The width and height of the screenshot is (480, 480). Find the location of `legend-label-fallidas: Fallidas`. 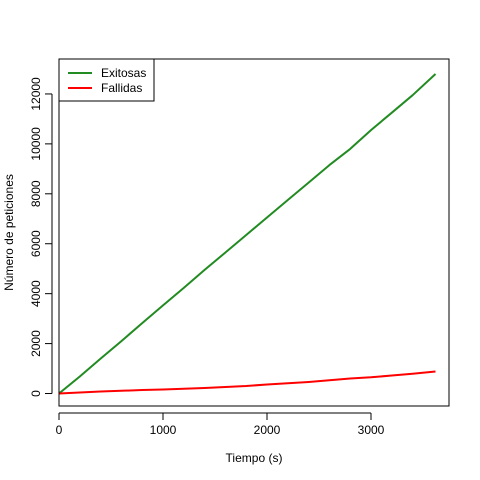

legend-label-fallidas: Fallidas is located at coordinates (121, 88).